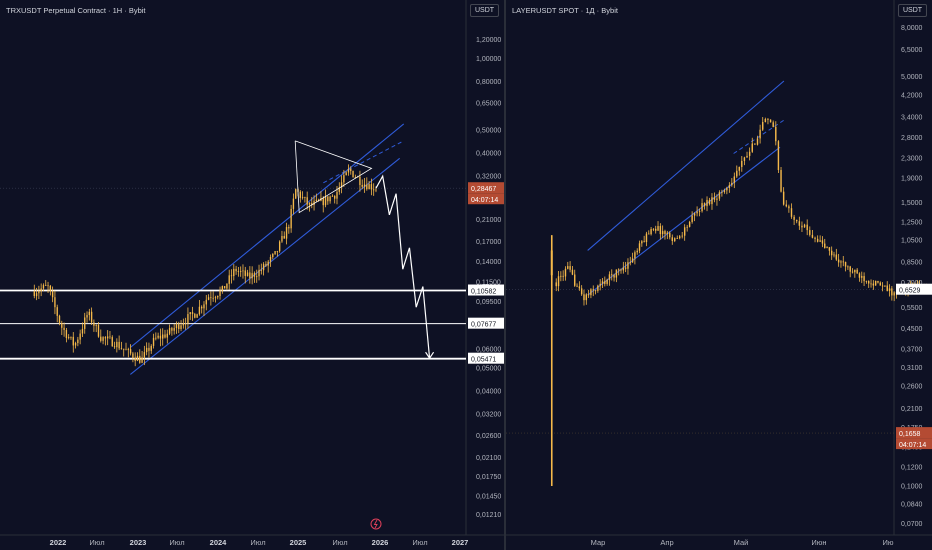 The width and height of the screenshot is (932, 550). What do you see at coordinates (913, 10) in the screenshot?
I see `right-currency-button: USDT` at bounding box center [913, 10].